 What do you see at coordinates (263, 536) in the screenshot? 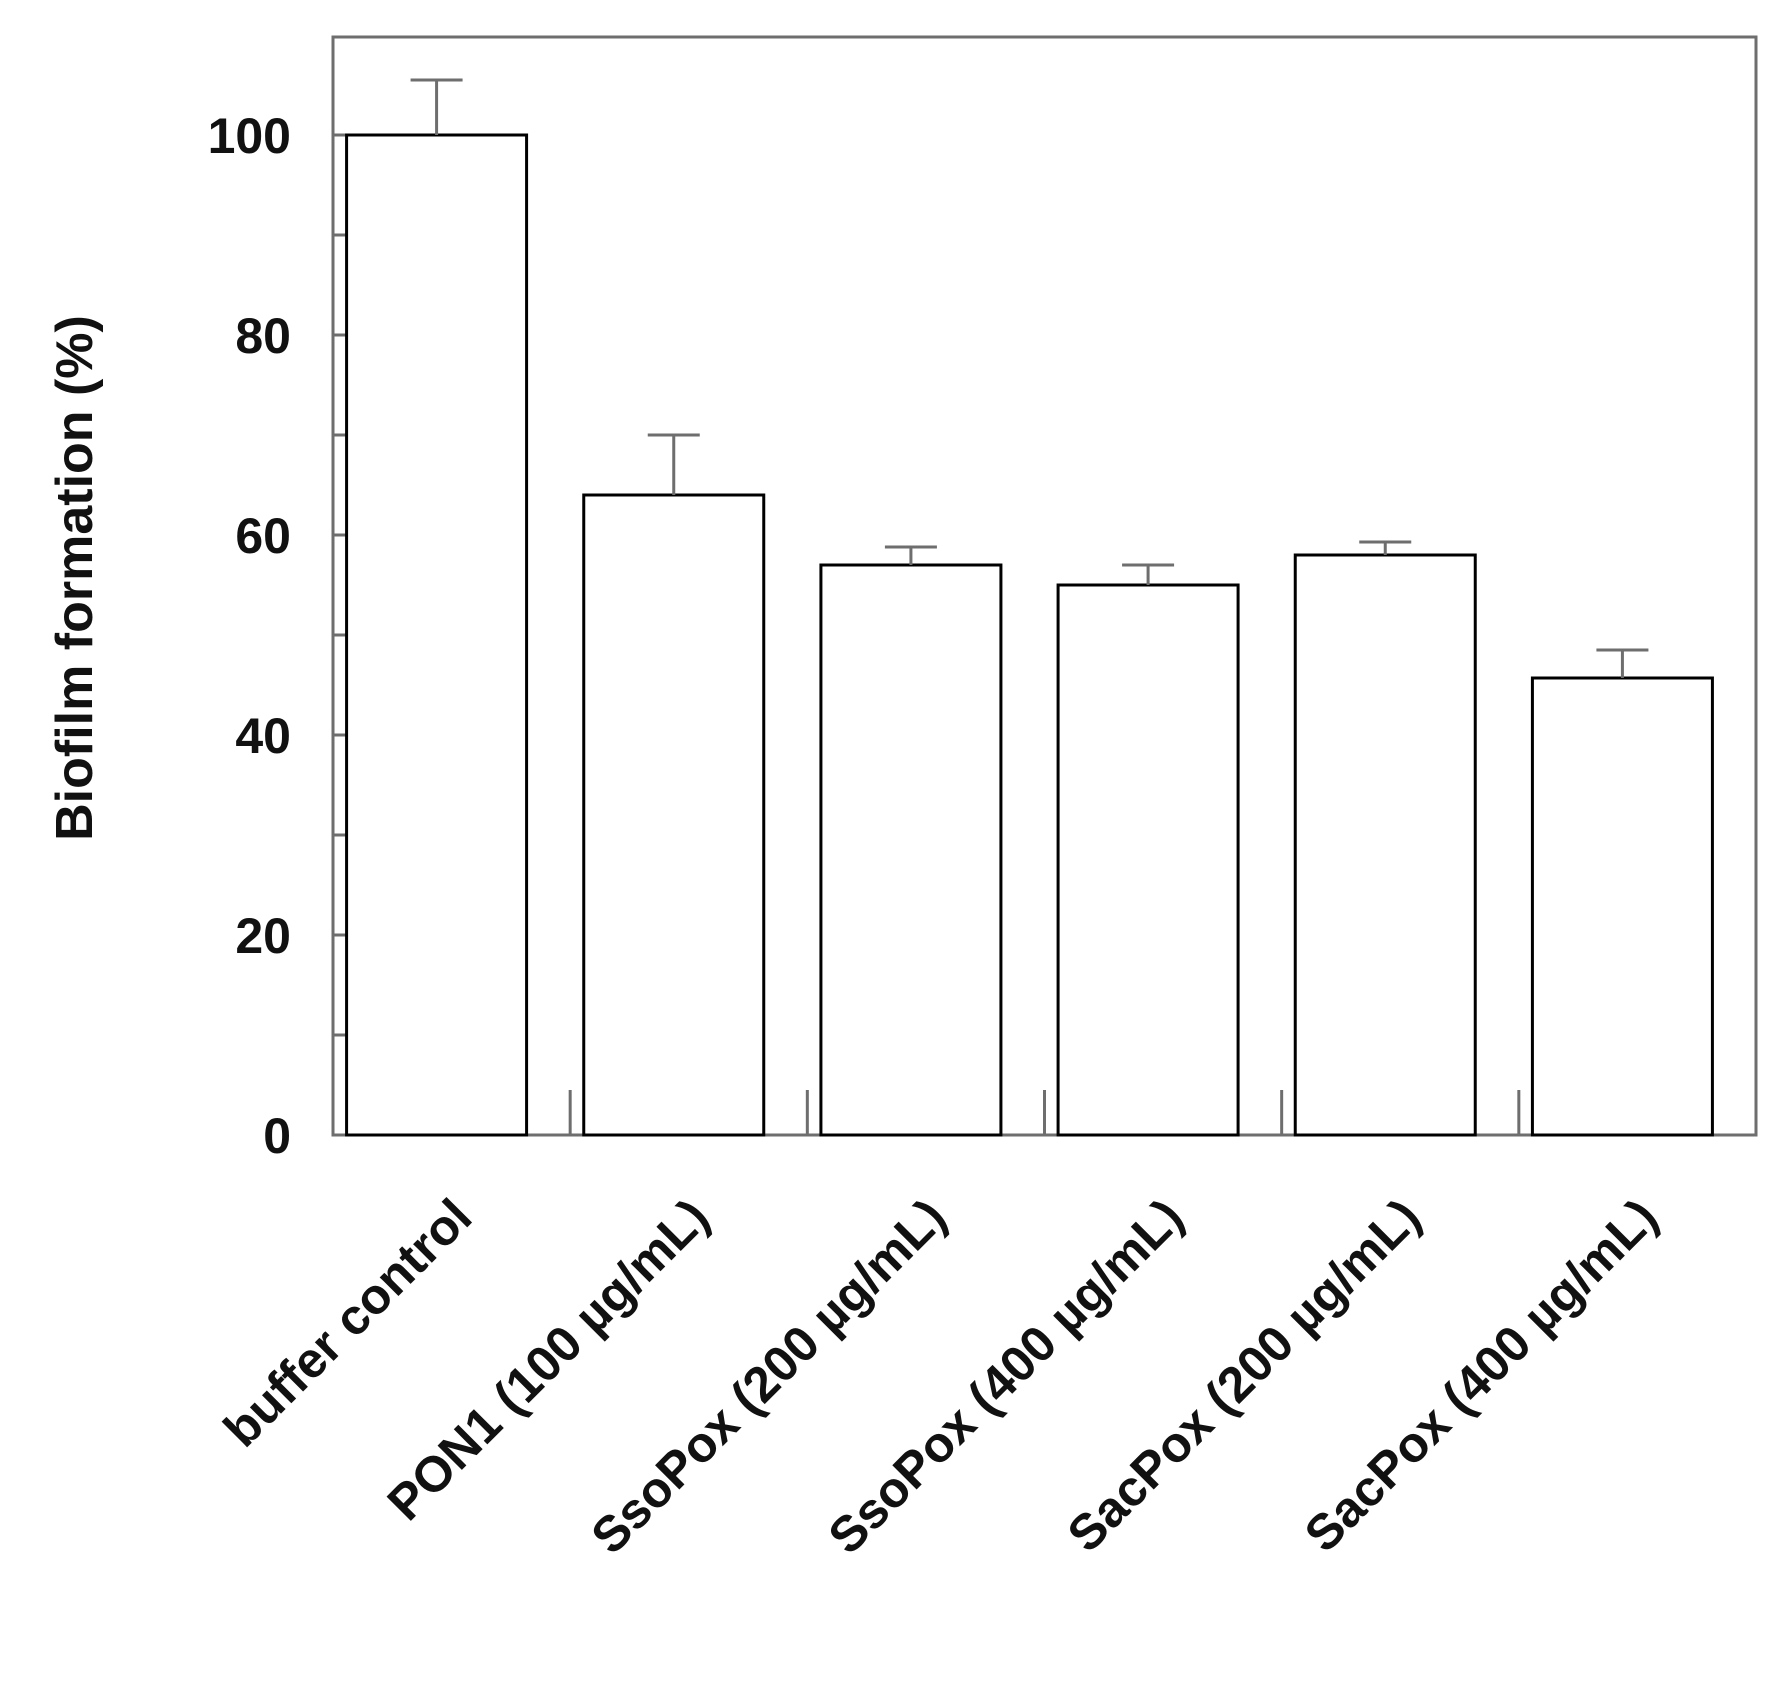
I see `y-tick-label: 60` at bounding box center [263, 536].